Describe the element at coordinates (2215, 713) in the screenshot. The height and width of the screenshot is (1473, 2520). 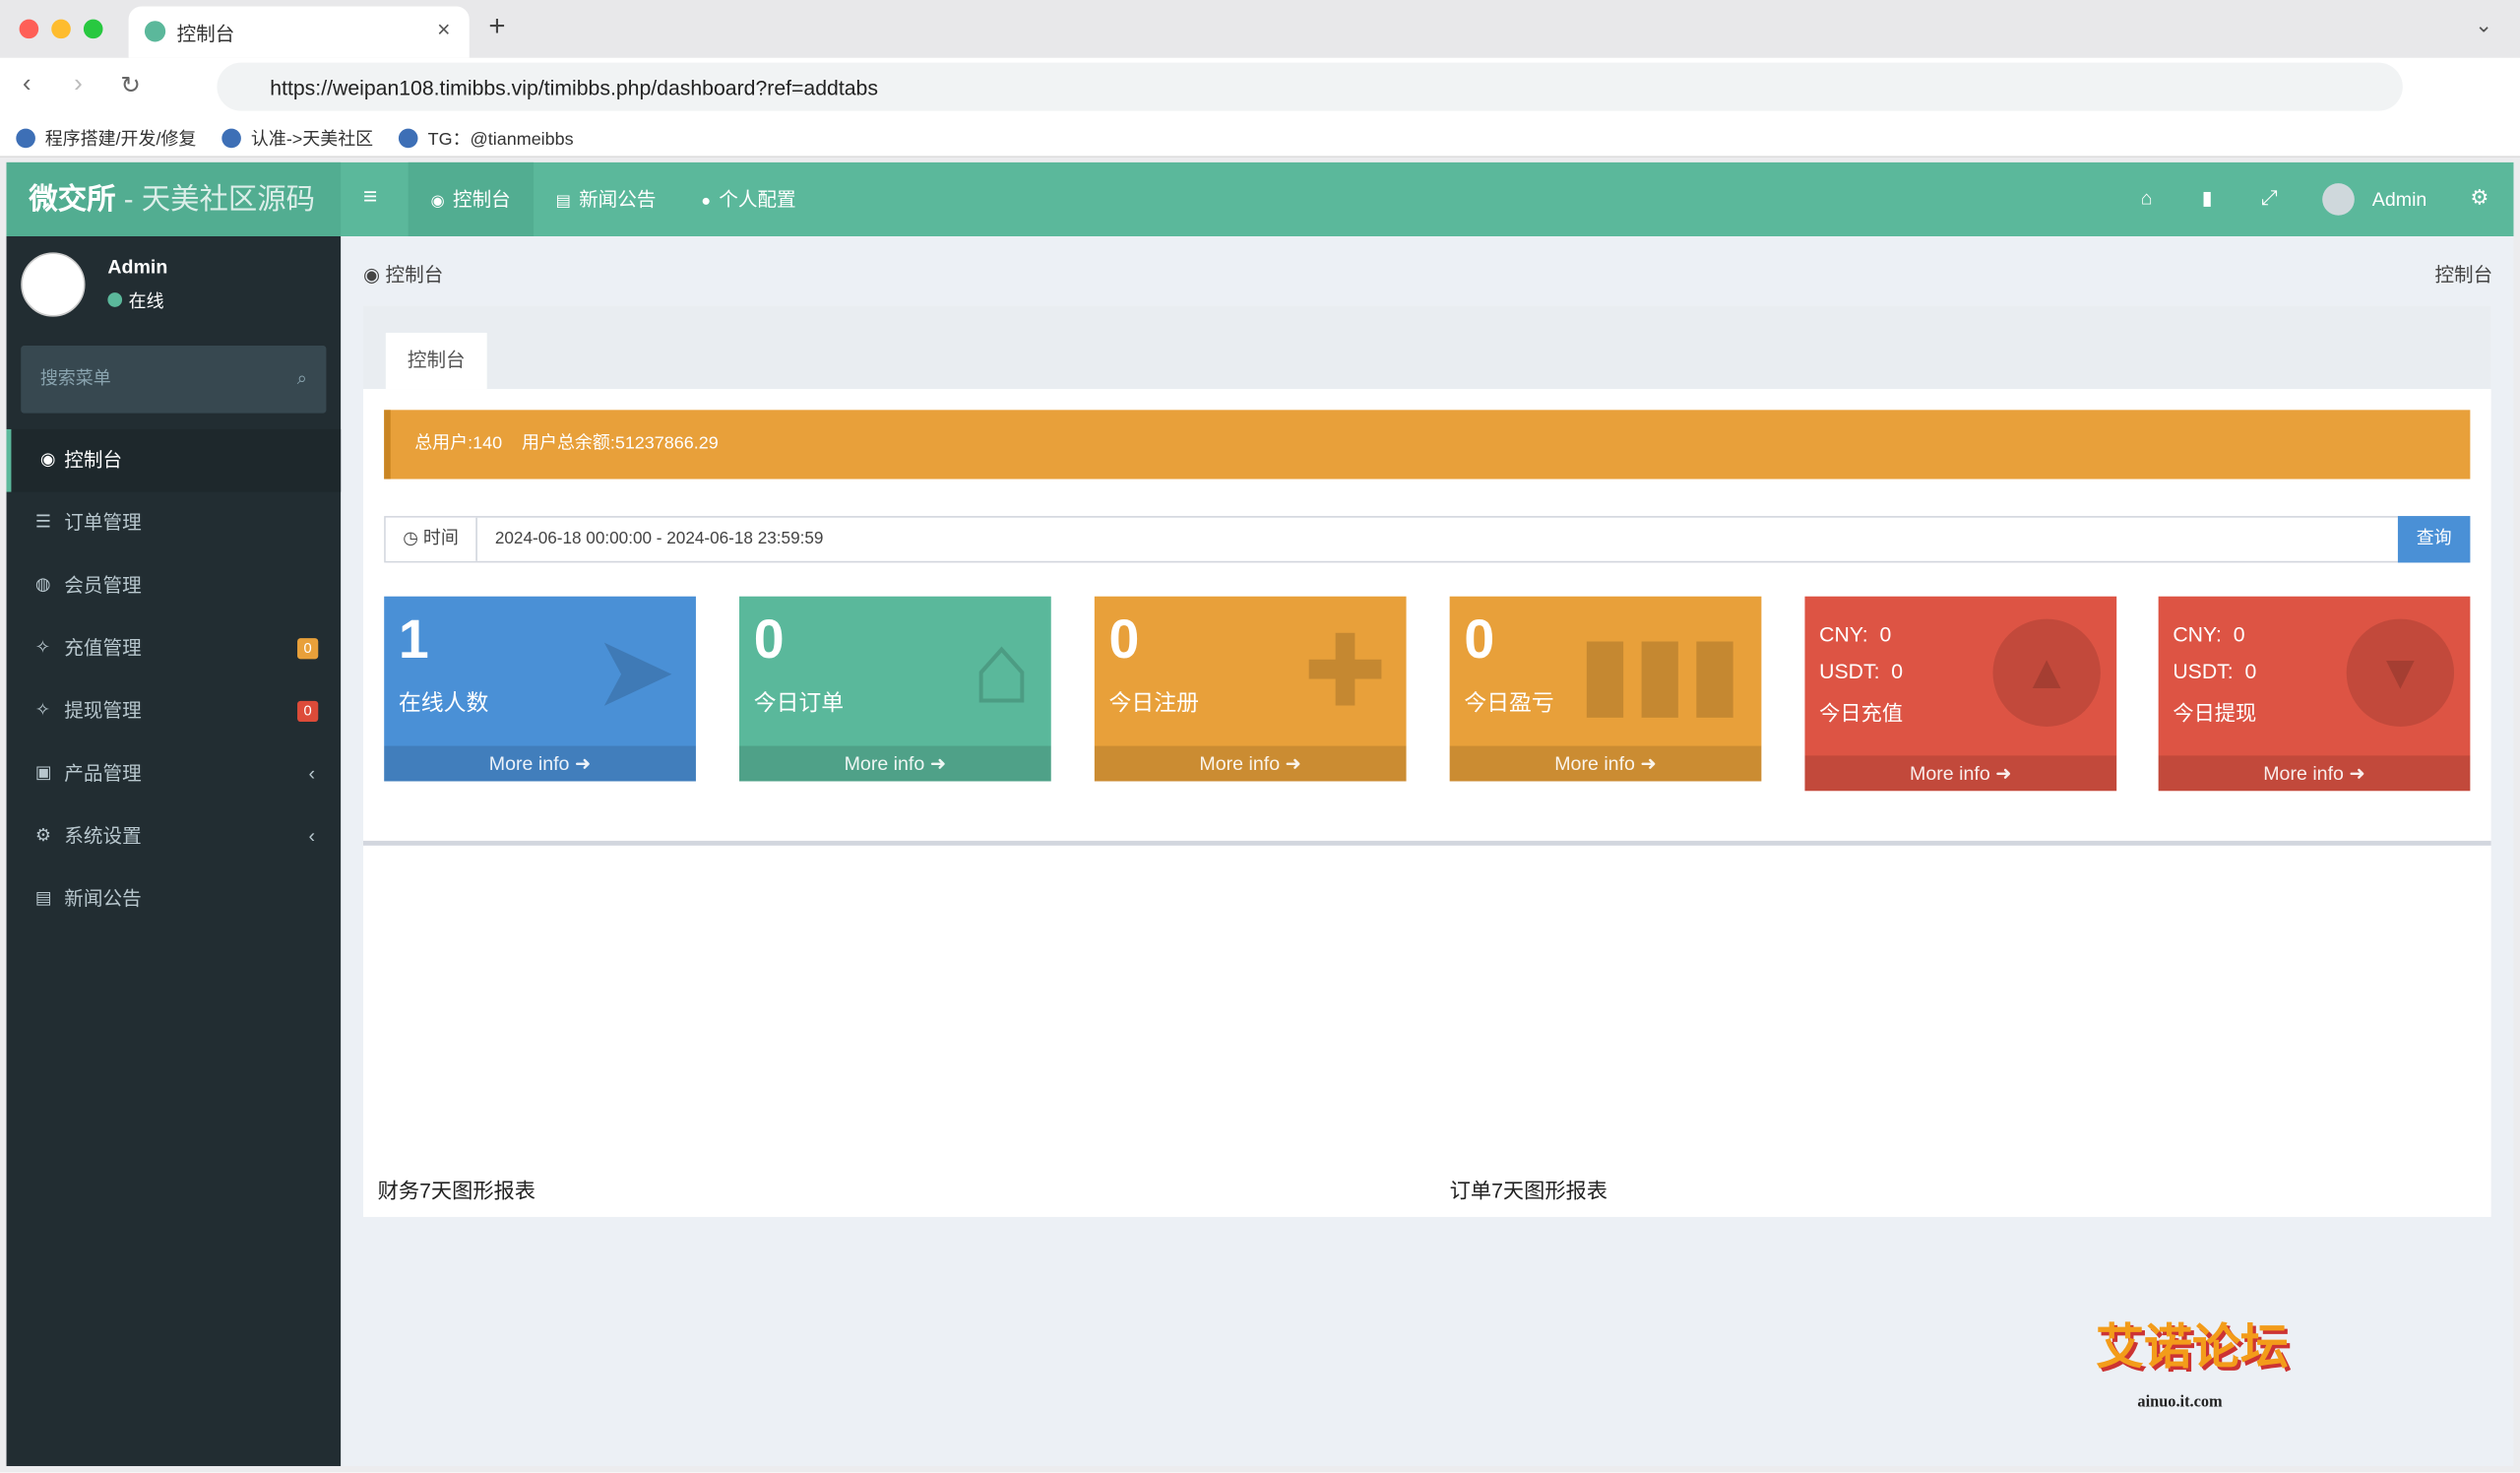
I see `money-label: 今日提现` at that location.